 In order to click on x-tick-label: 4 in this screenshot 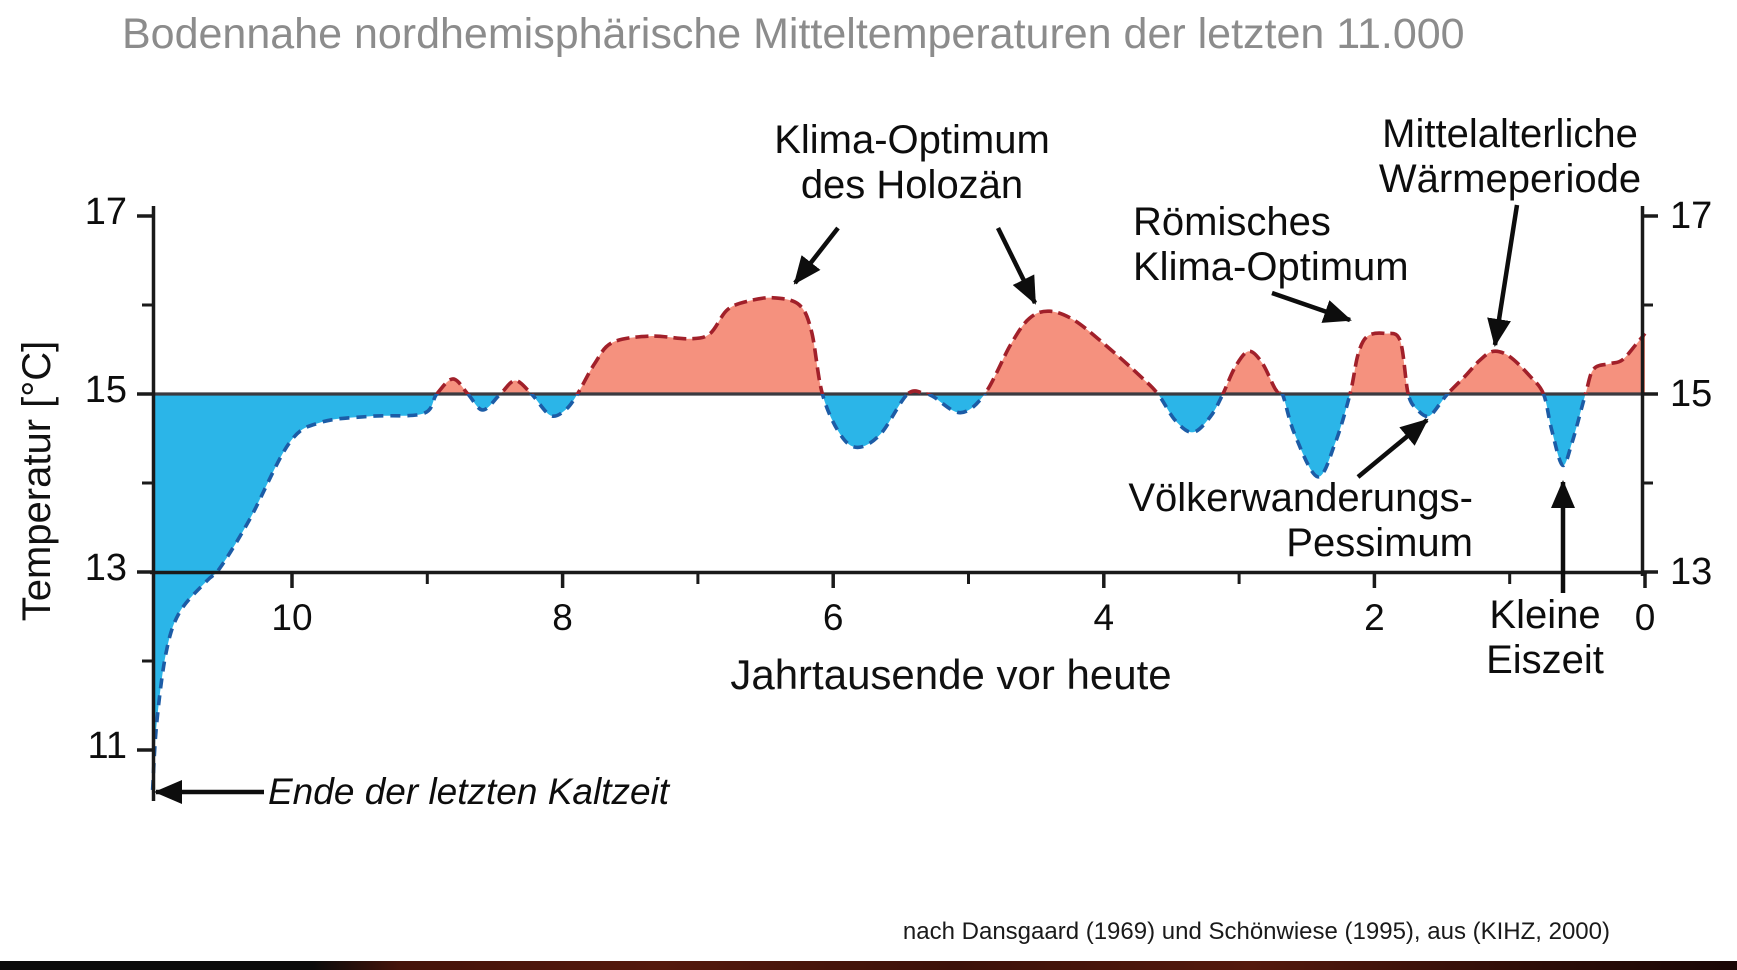, I will do `click(1104, 617)`.